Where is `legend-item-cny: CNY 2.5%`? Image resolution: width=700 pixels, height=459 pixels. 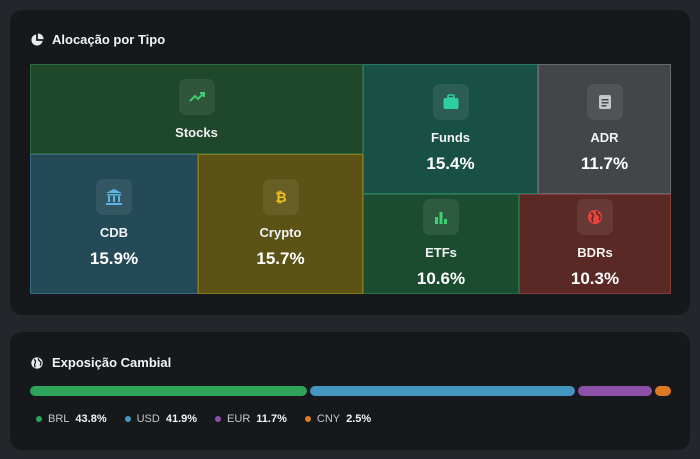 legend-item-cny: CNY 2.5% is located at coordinates (338, 419).